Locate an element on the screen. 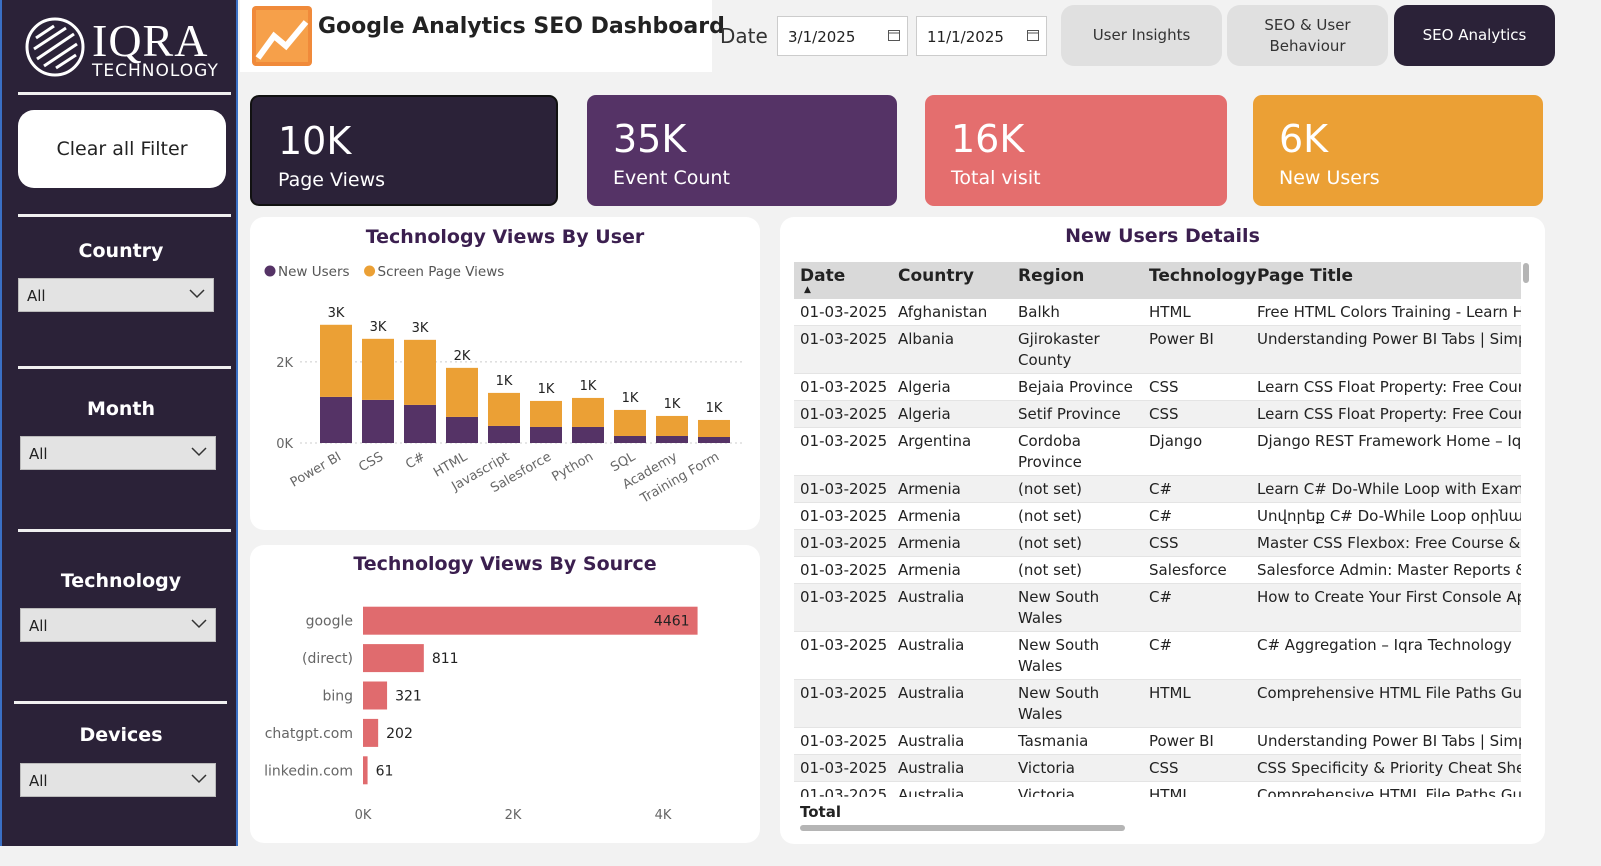 The height and width of the screenshot is (866, 1601). logo-name: IQRA is located at coordinates (150, 40).